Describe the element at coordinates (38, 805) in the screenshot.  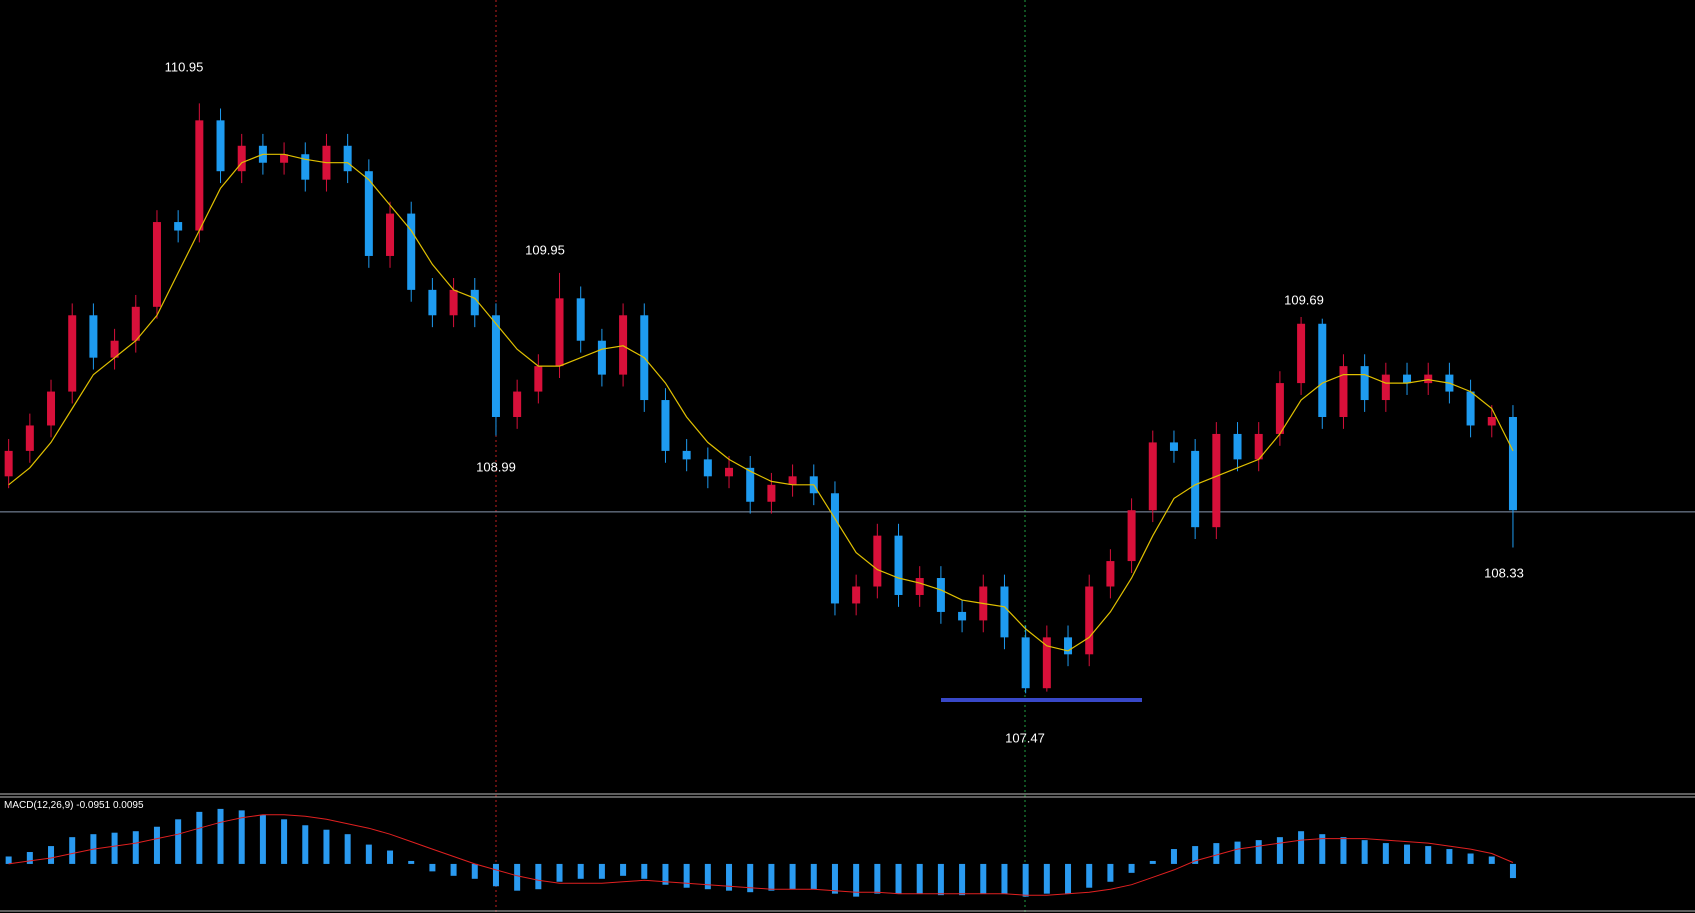
I see `macd-name: MACD(12,26,9)` at that location.